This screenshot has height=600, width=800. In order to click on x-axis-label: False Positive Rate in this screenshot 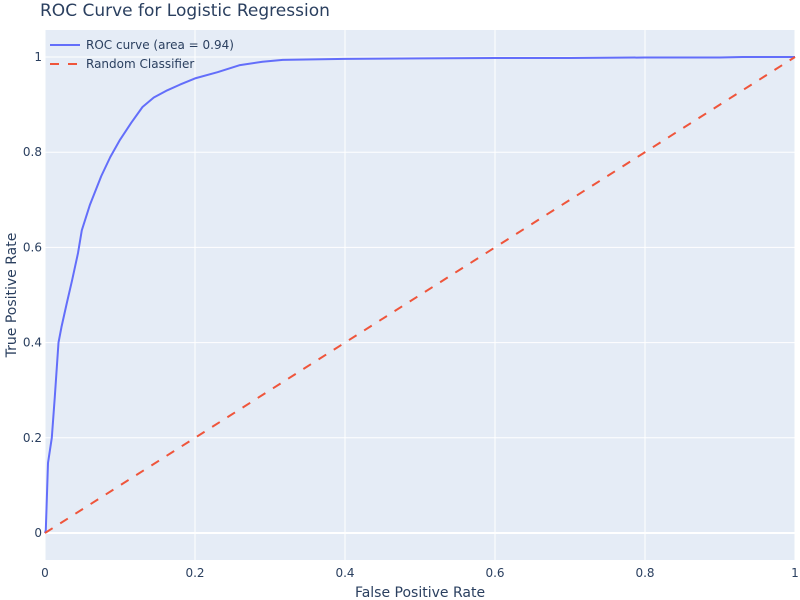, I will do `click(420, 592)`.